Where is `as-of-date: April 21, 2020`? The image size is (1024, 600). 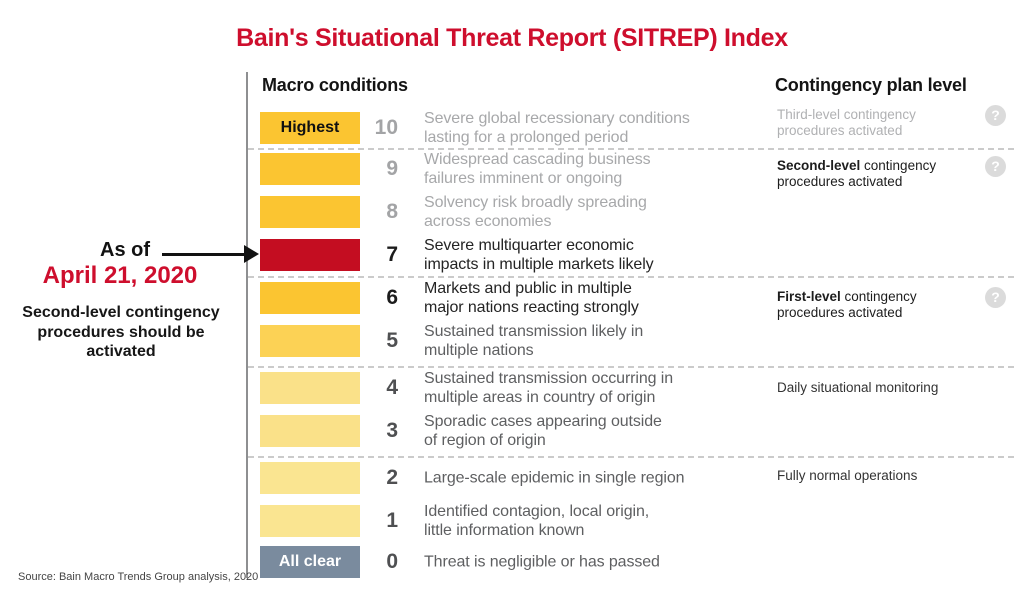 as-of-date: April 21, 2020 is located at coordinates (120, 275).